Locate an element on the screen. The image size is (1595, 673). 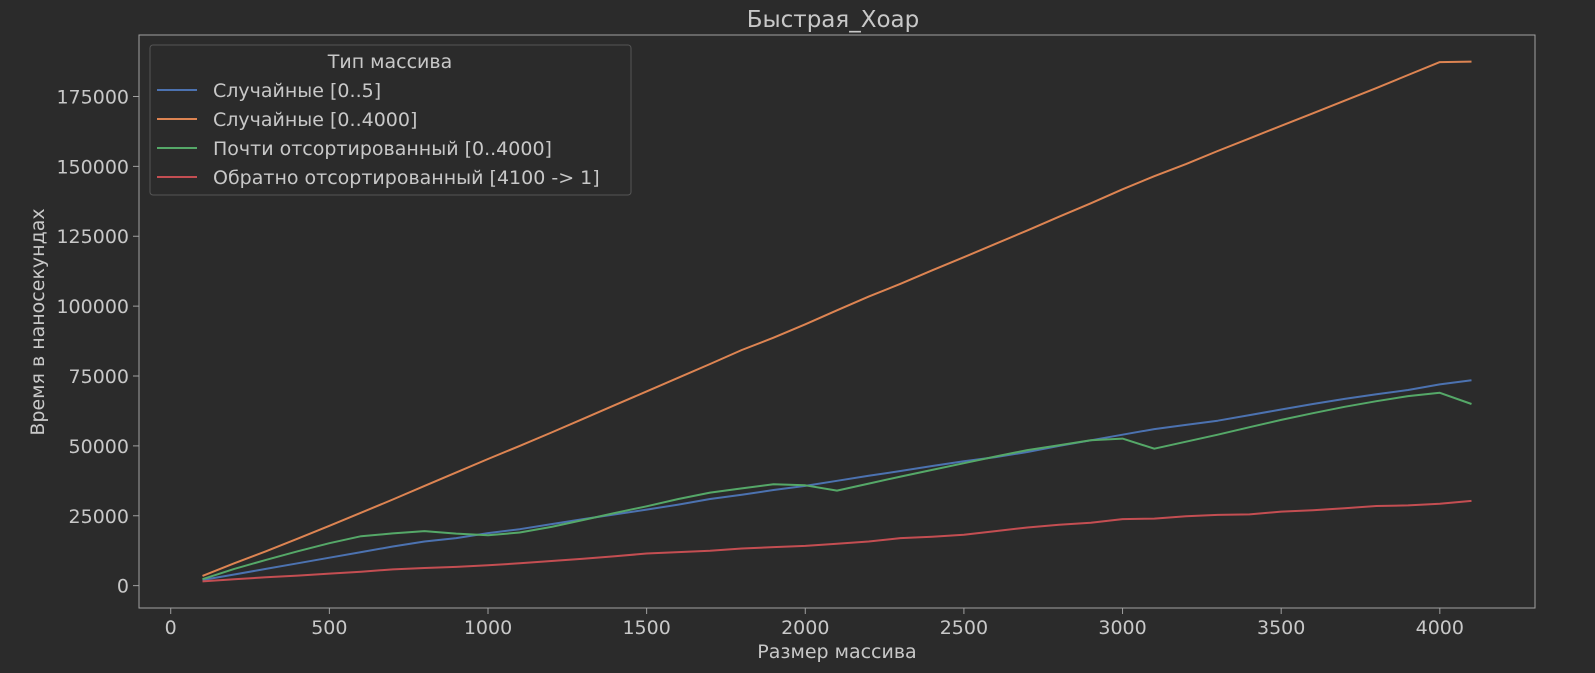
y-tick-label: 25000 is located at coordinates (99, 517).